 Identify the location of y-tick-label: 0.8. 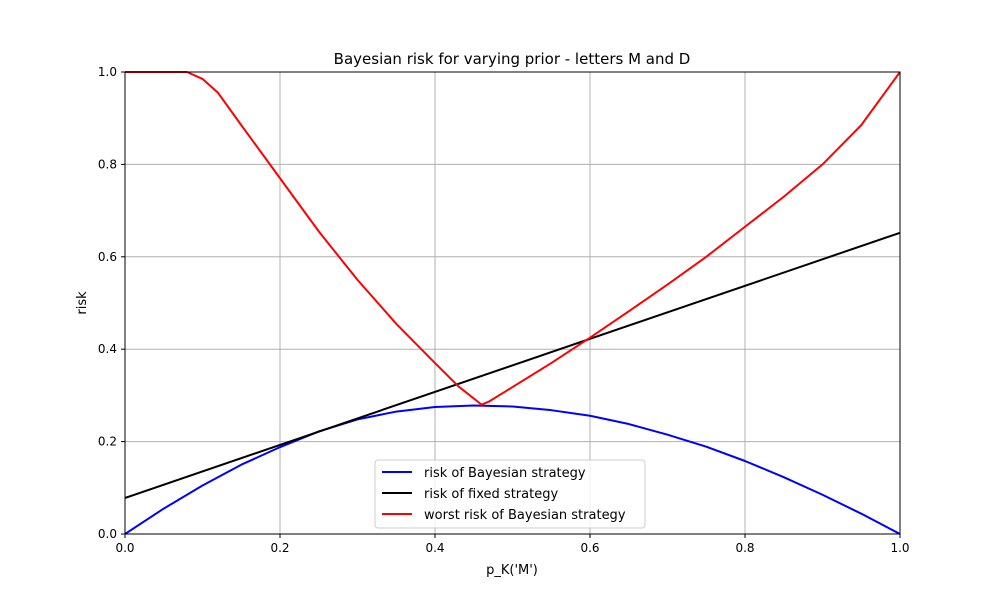
(107, 164).